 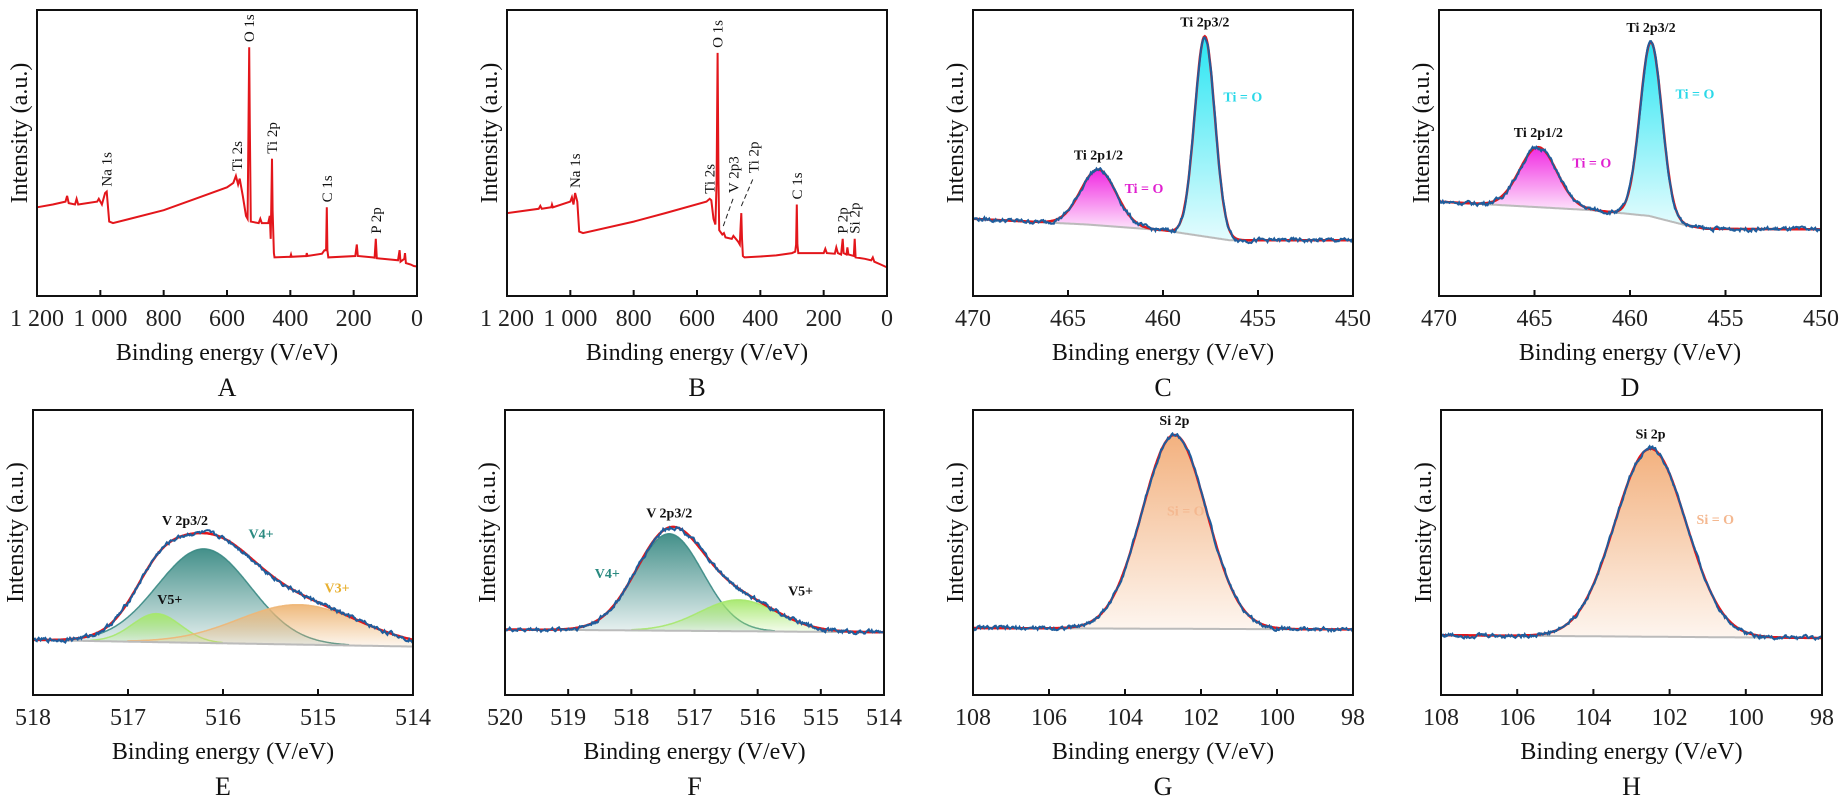 I want to click on panel-letter: C, so click(x=1162, y=387).